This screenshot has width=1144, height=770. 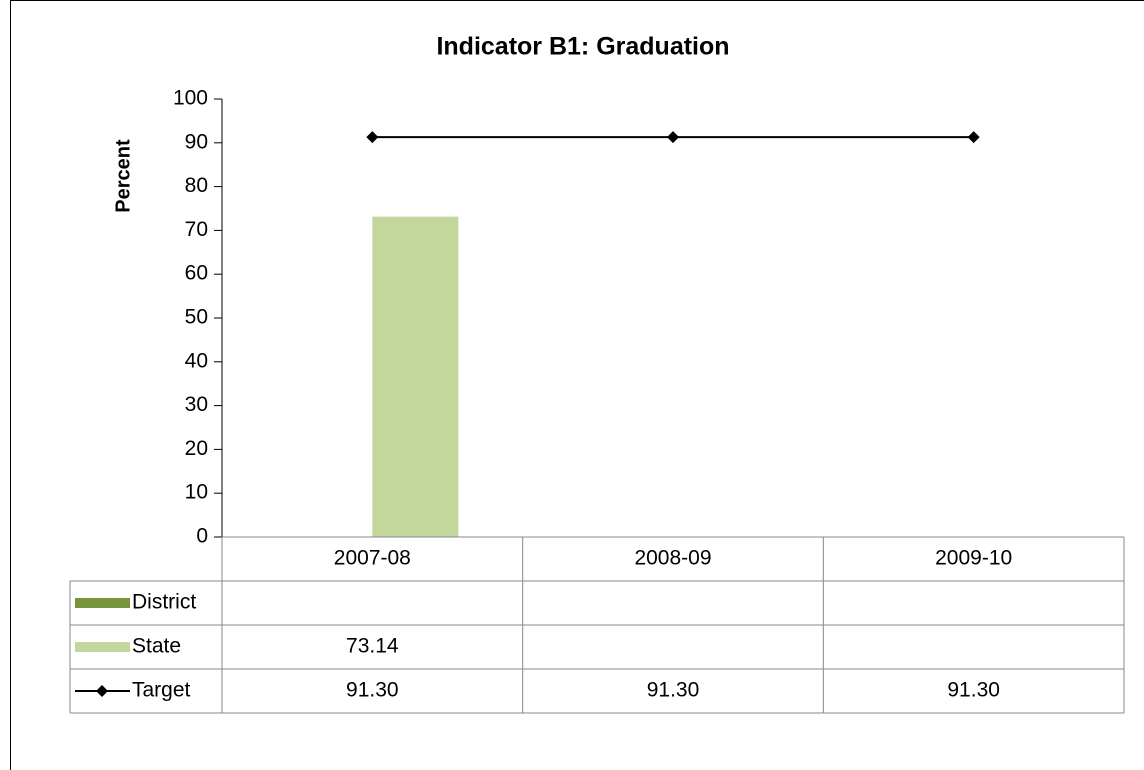 I want to click on table-value: 73.14, so click(x=372, y=646).